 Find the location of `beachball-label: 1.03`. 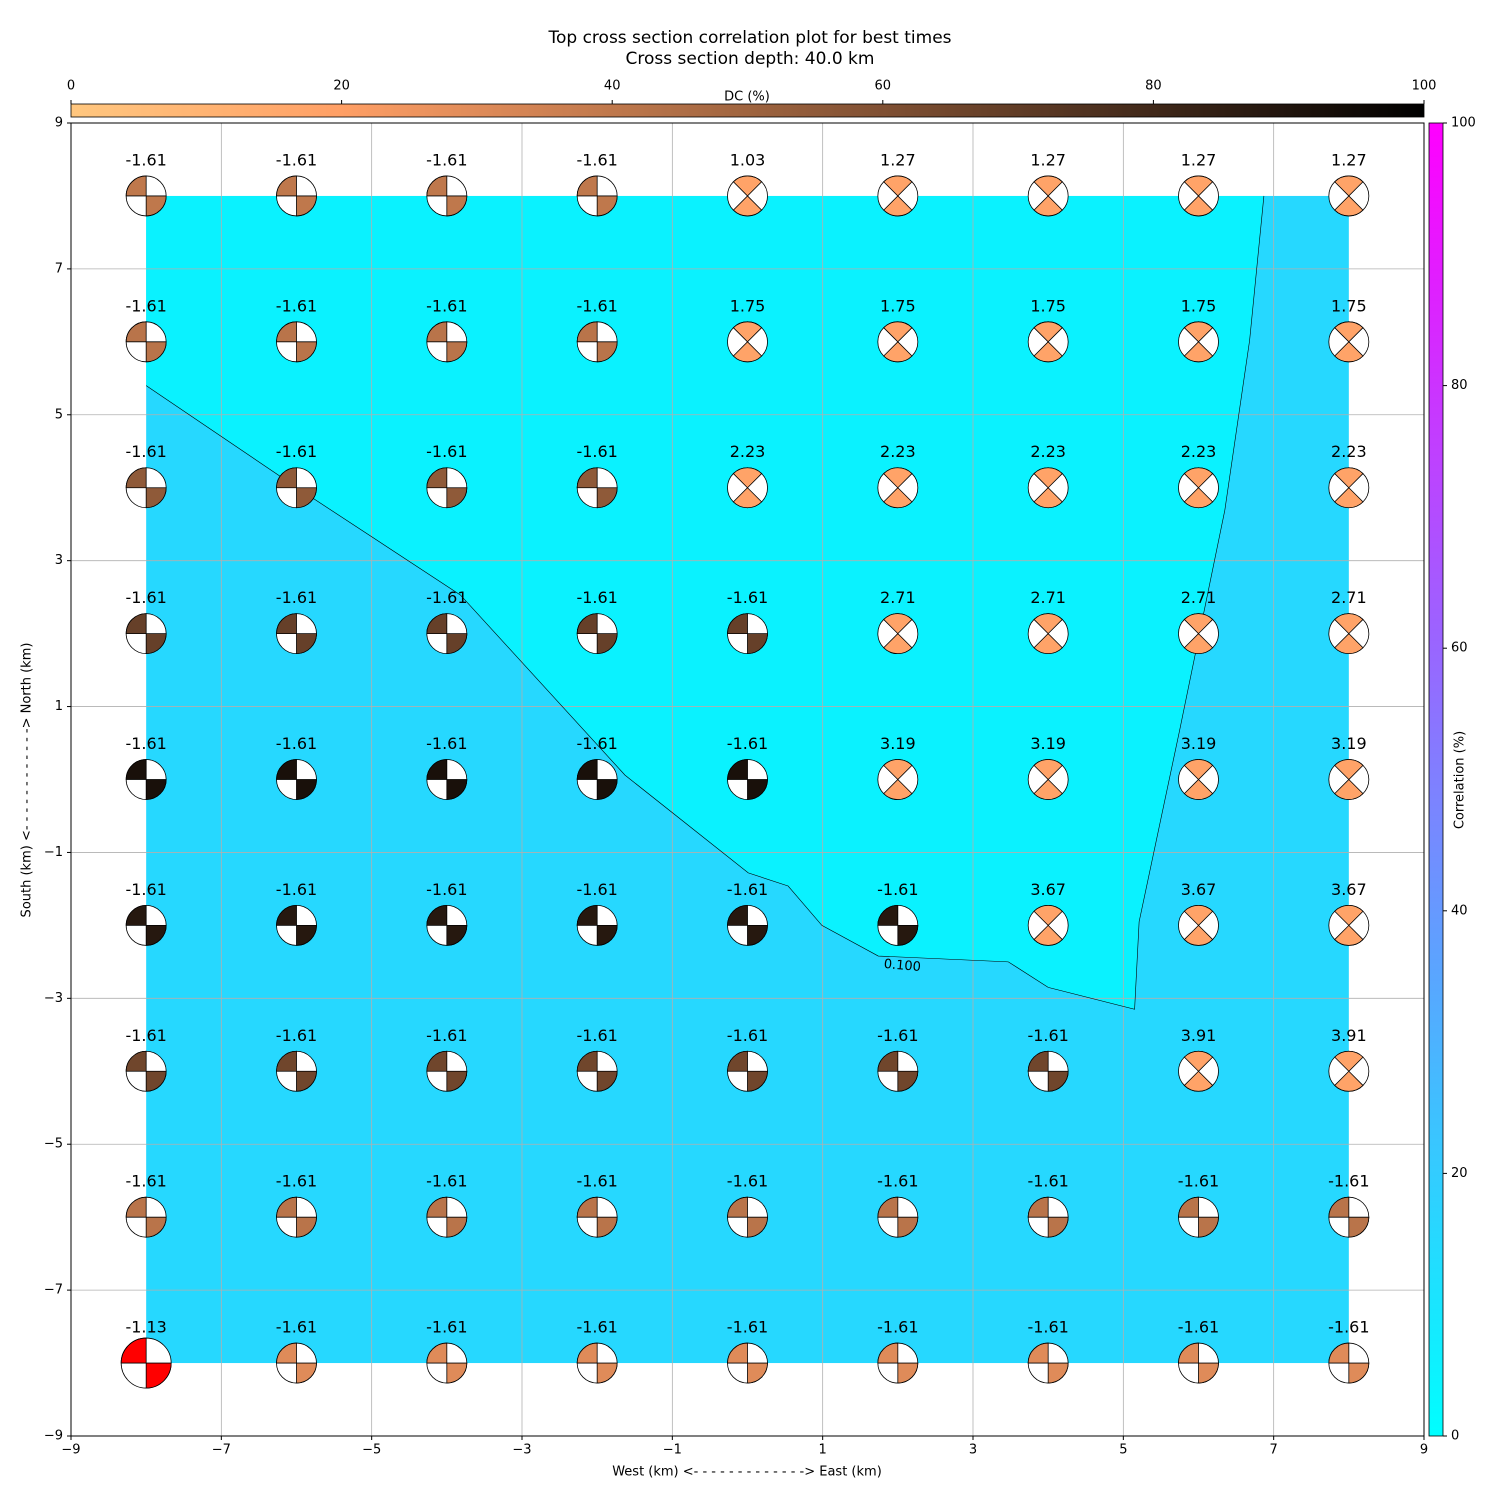

beachball-label: 1.03 is located at coordinates (748, 159).